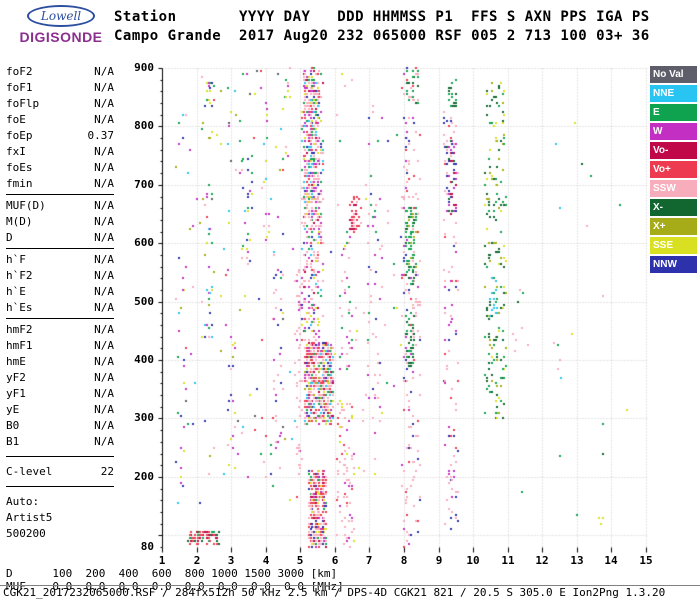 Image resolution: width=700 pixels, height=600 pixels. I want to click on legend-item-nne: NNE, so click(673, 93).